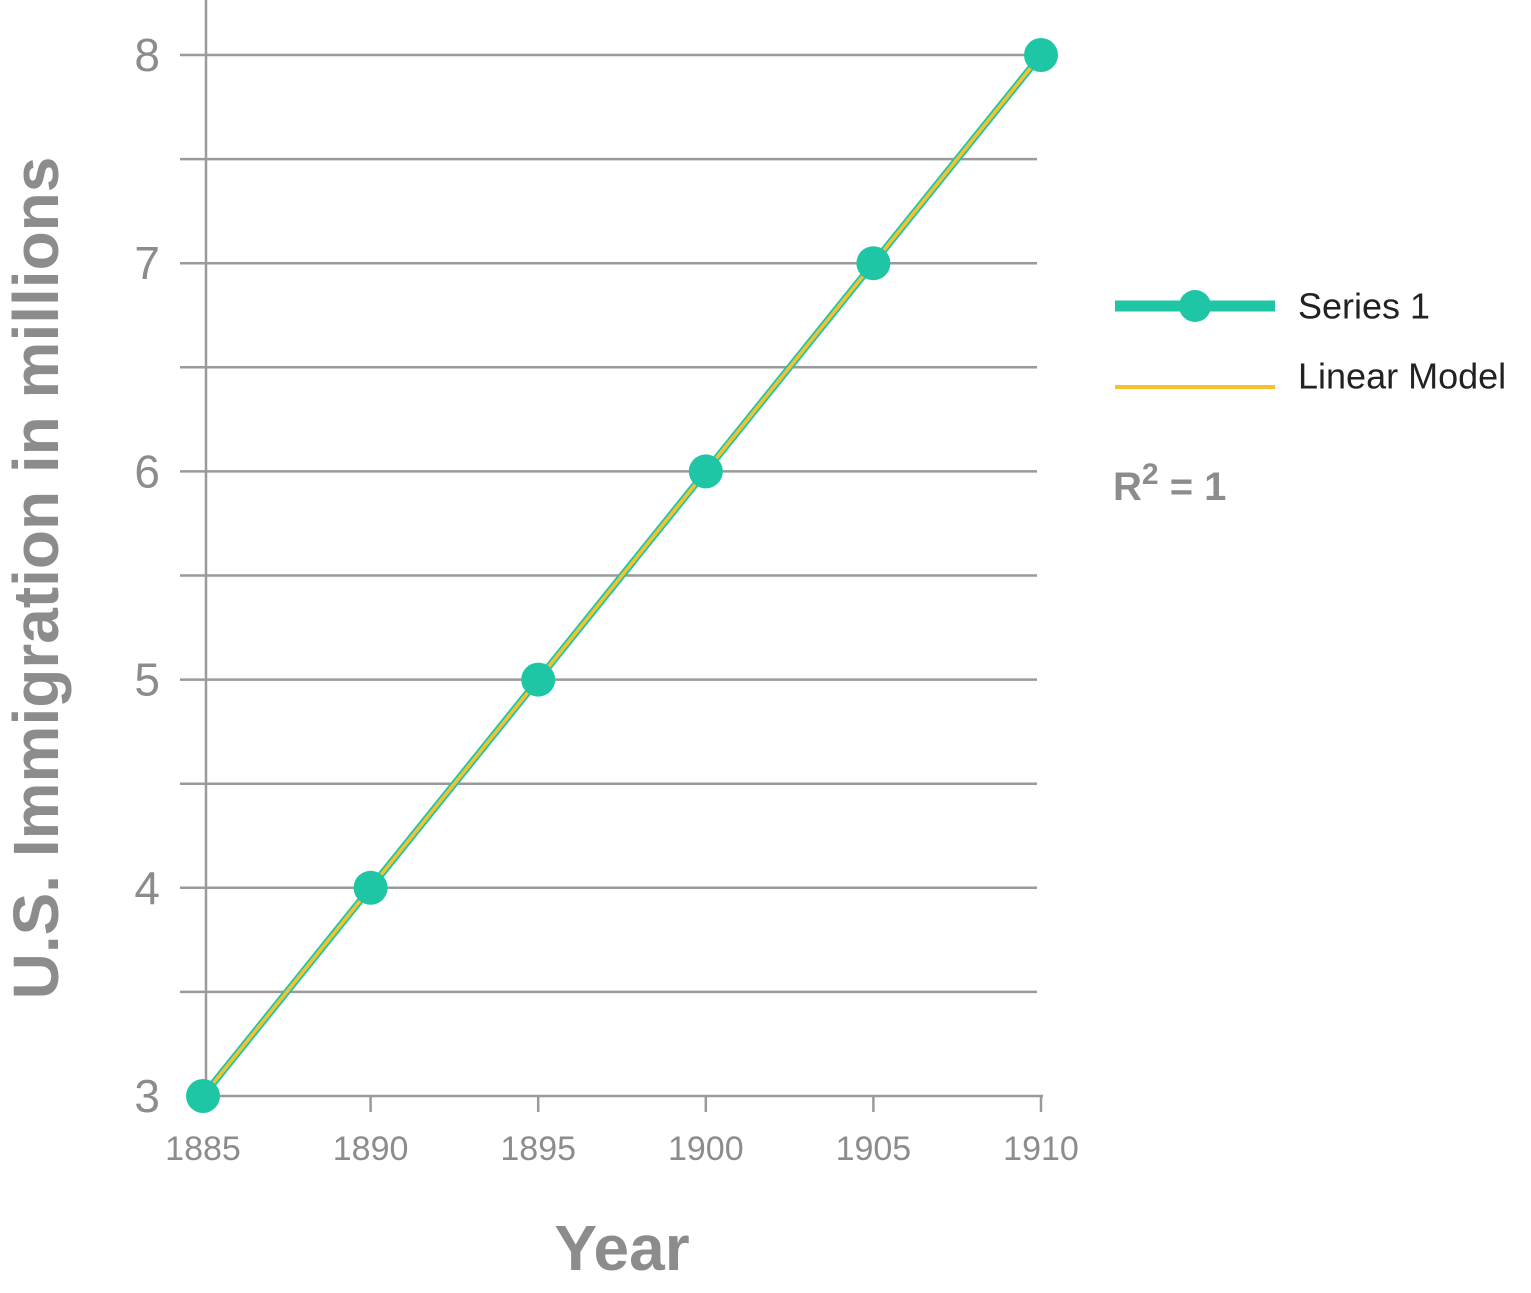 The image size is (1531, 1293). Describe the element at coordinates (147, 1096) in the screenshot. I see `y-tick-label: 3` at that location.